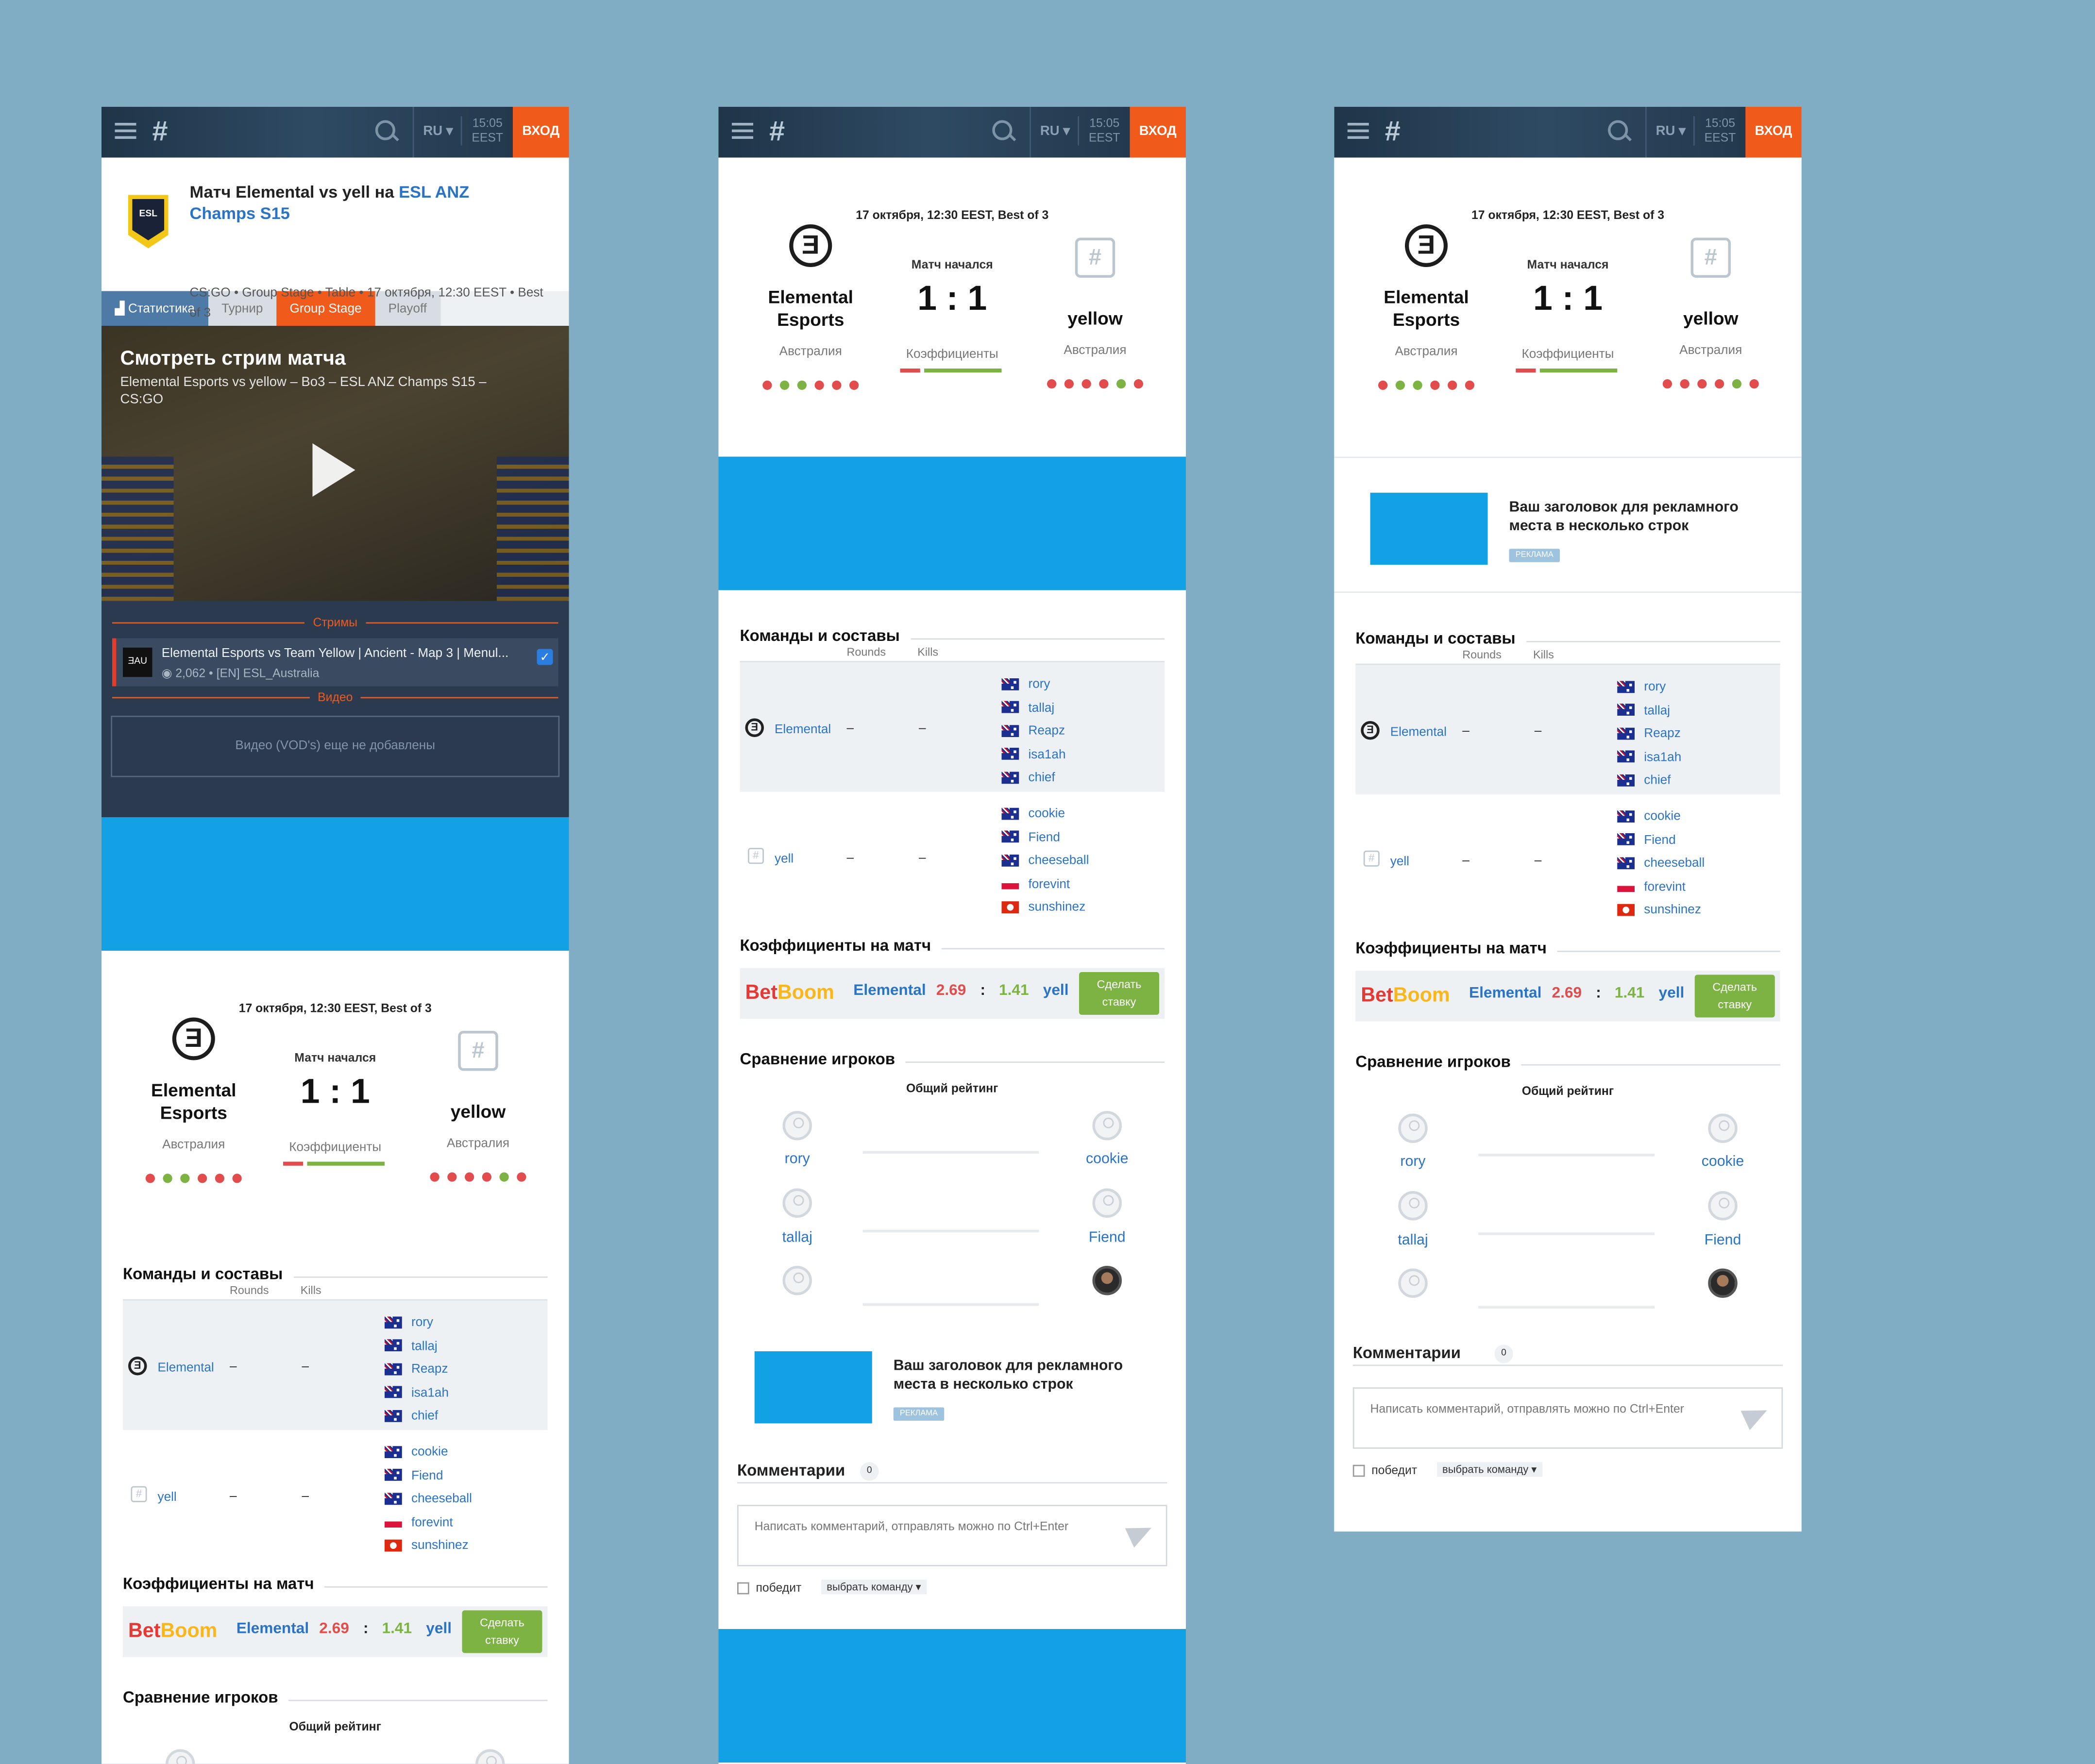  Describe the element at coordinates (154, 308) in the screenshot. I see `tab-statistics: ▟ Статистика` at that location.